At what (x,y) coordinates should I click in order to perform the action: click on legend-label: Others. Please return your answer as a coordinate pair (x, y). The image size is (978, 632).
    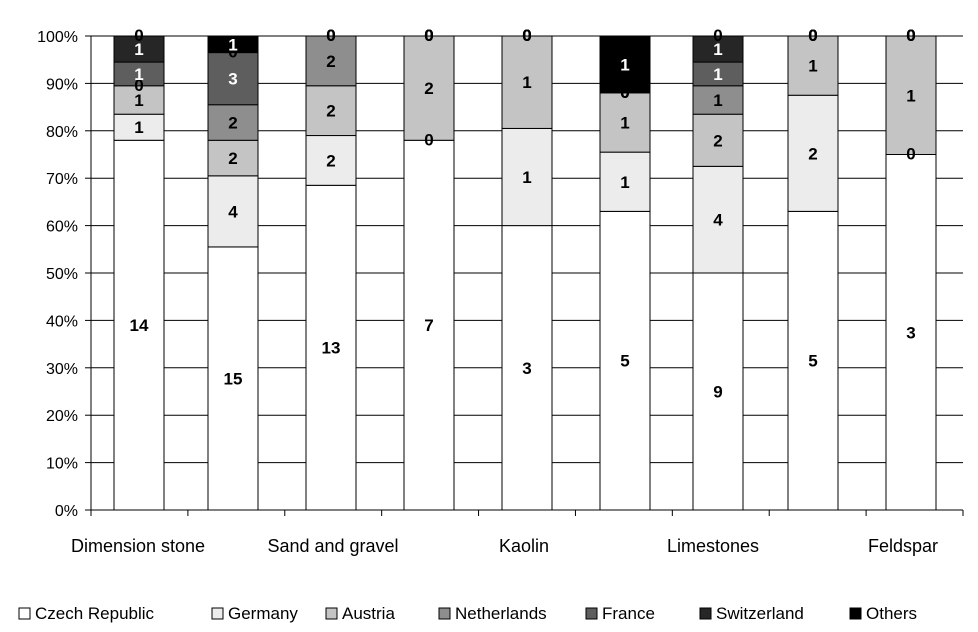
    Looking at the image, I should click on (891, 613).